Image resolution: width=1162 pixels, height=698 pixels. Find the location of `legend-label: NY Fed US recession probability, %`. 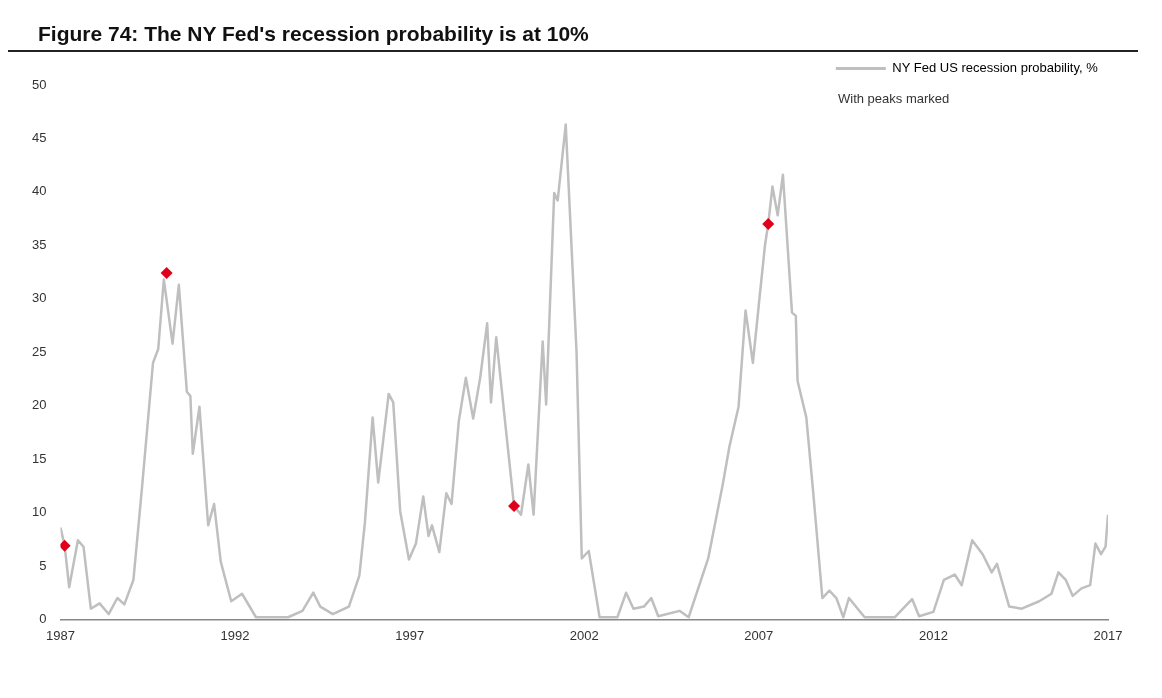

legend-label: NY Fed US recession probability, % is located at coordinates (995, 68).